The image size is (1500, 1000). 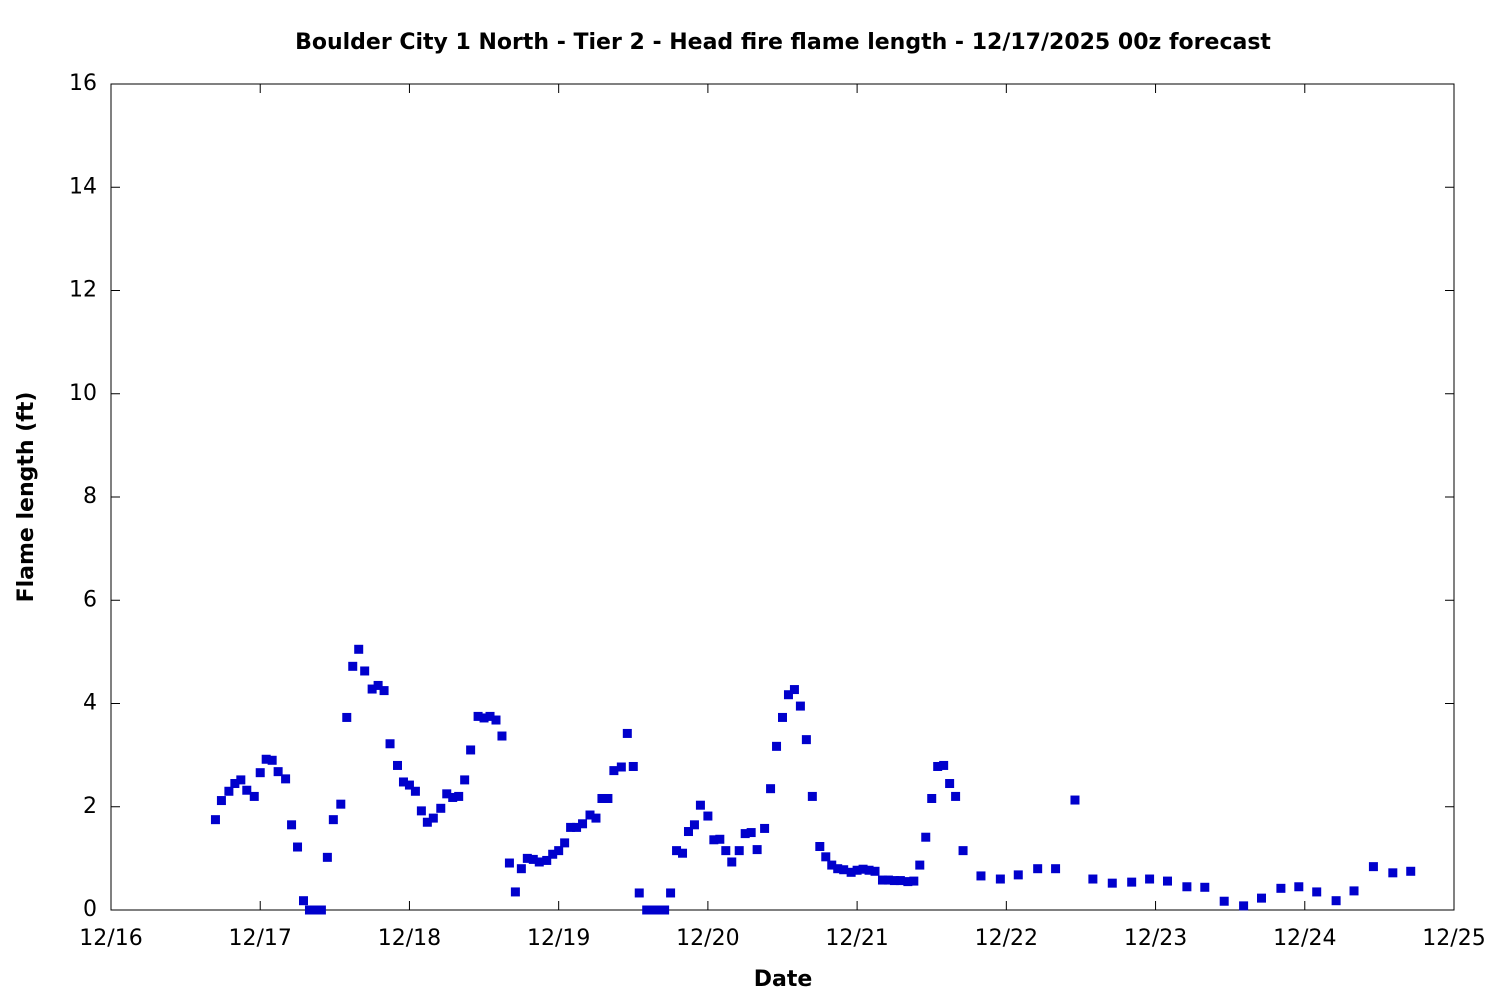 What do you see at coordinates (90, 909) in the screenshot?
I see `y-tick-label: 0` at bounding box center [90, 909].